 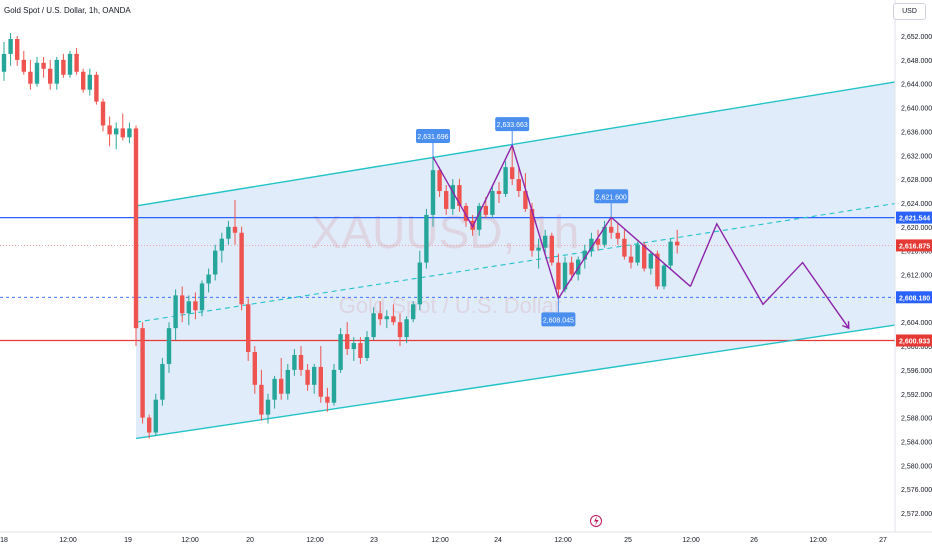 I want to click on lightning-icon, so click(x=596, y=521).